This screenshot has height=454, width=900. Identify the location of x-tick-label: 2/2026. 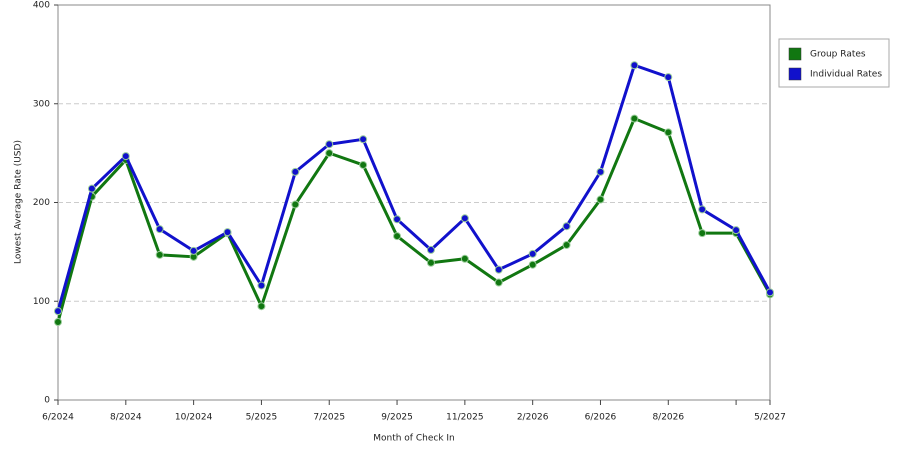
(533, 418).